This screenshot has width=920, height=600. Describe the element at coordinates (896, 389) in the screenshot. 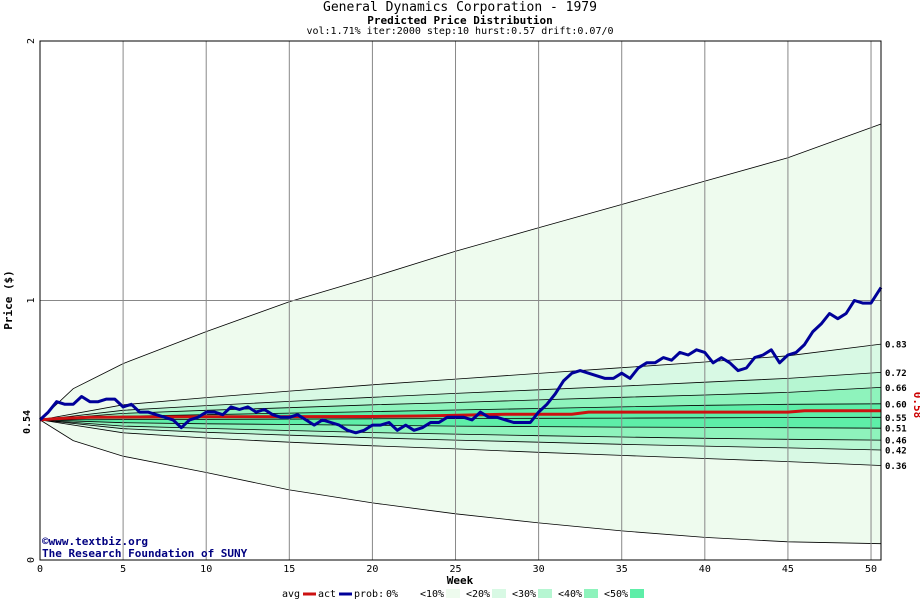

I see `band-edge-label-2: 0.66` at that location.